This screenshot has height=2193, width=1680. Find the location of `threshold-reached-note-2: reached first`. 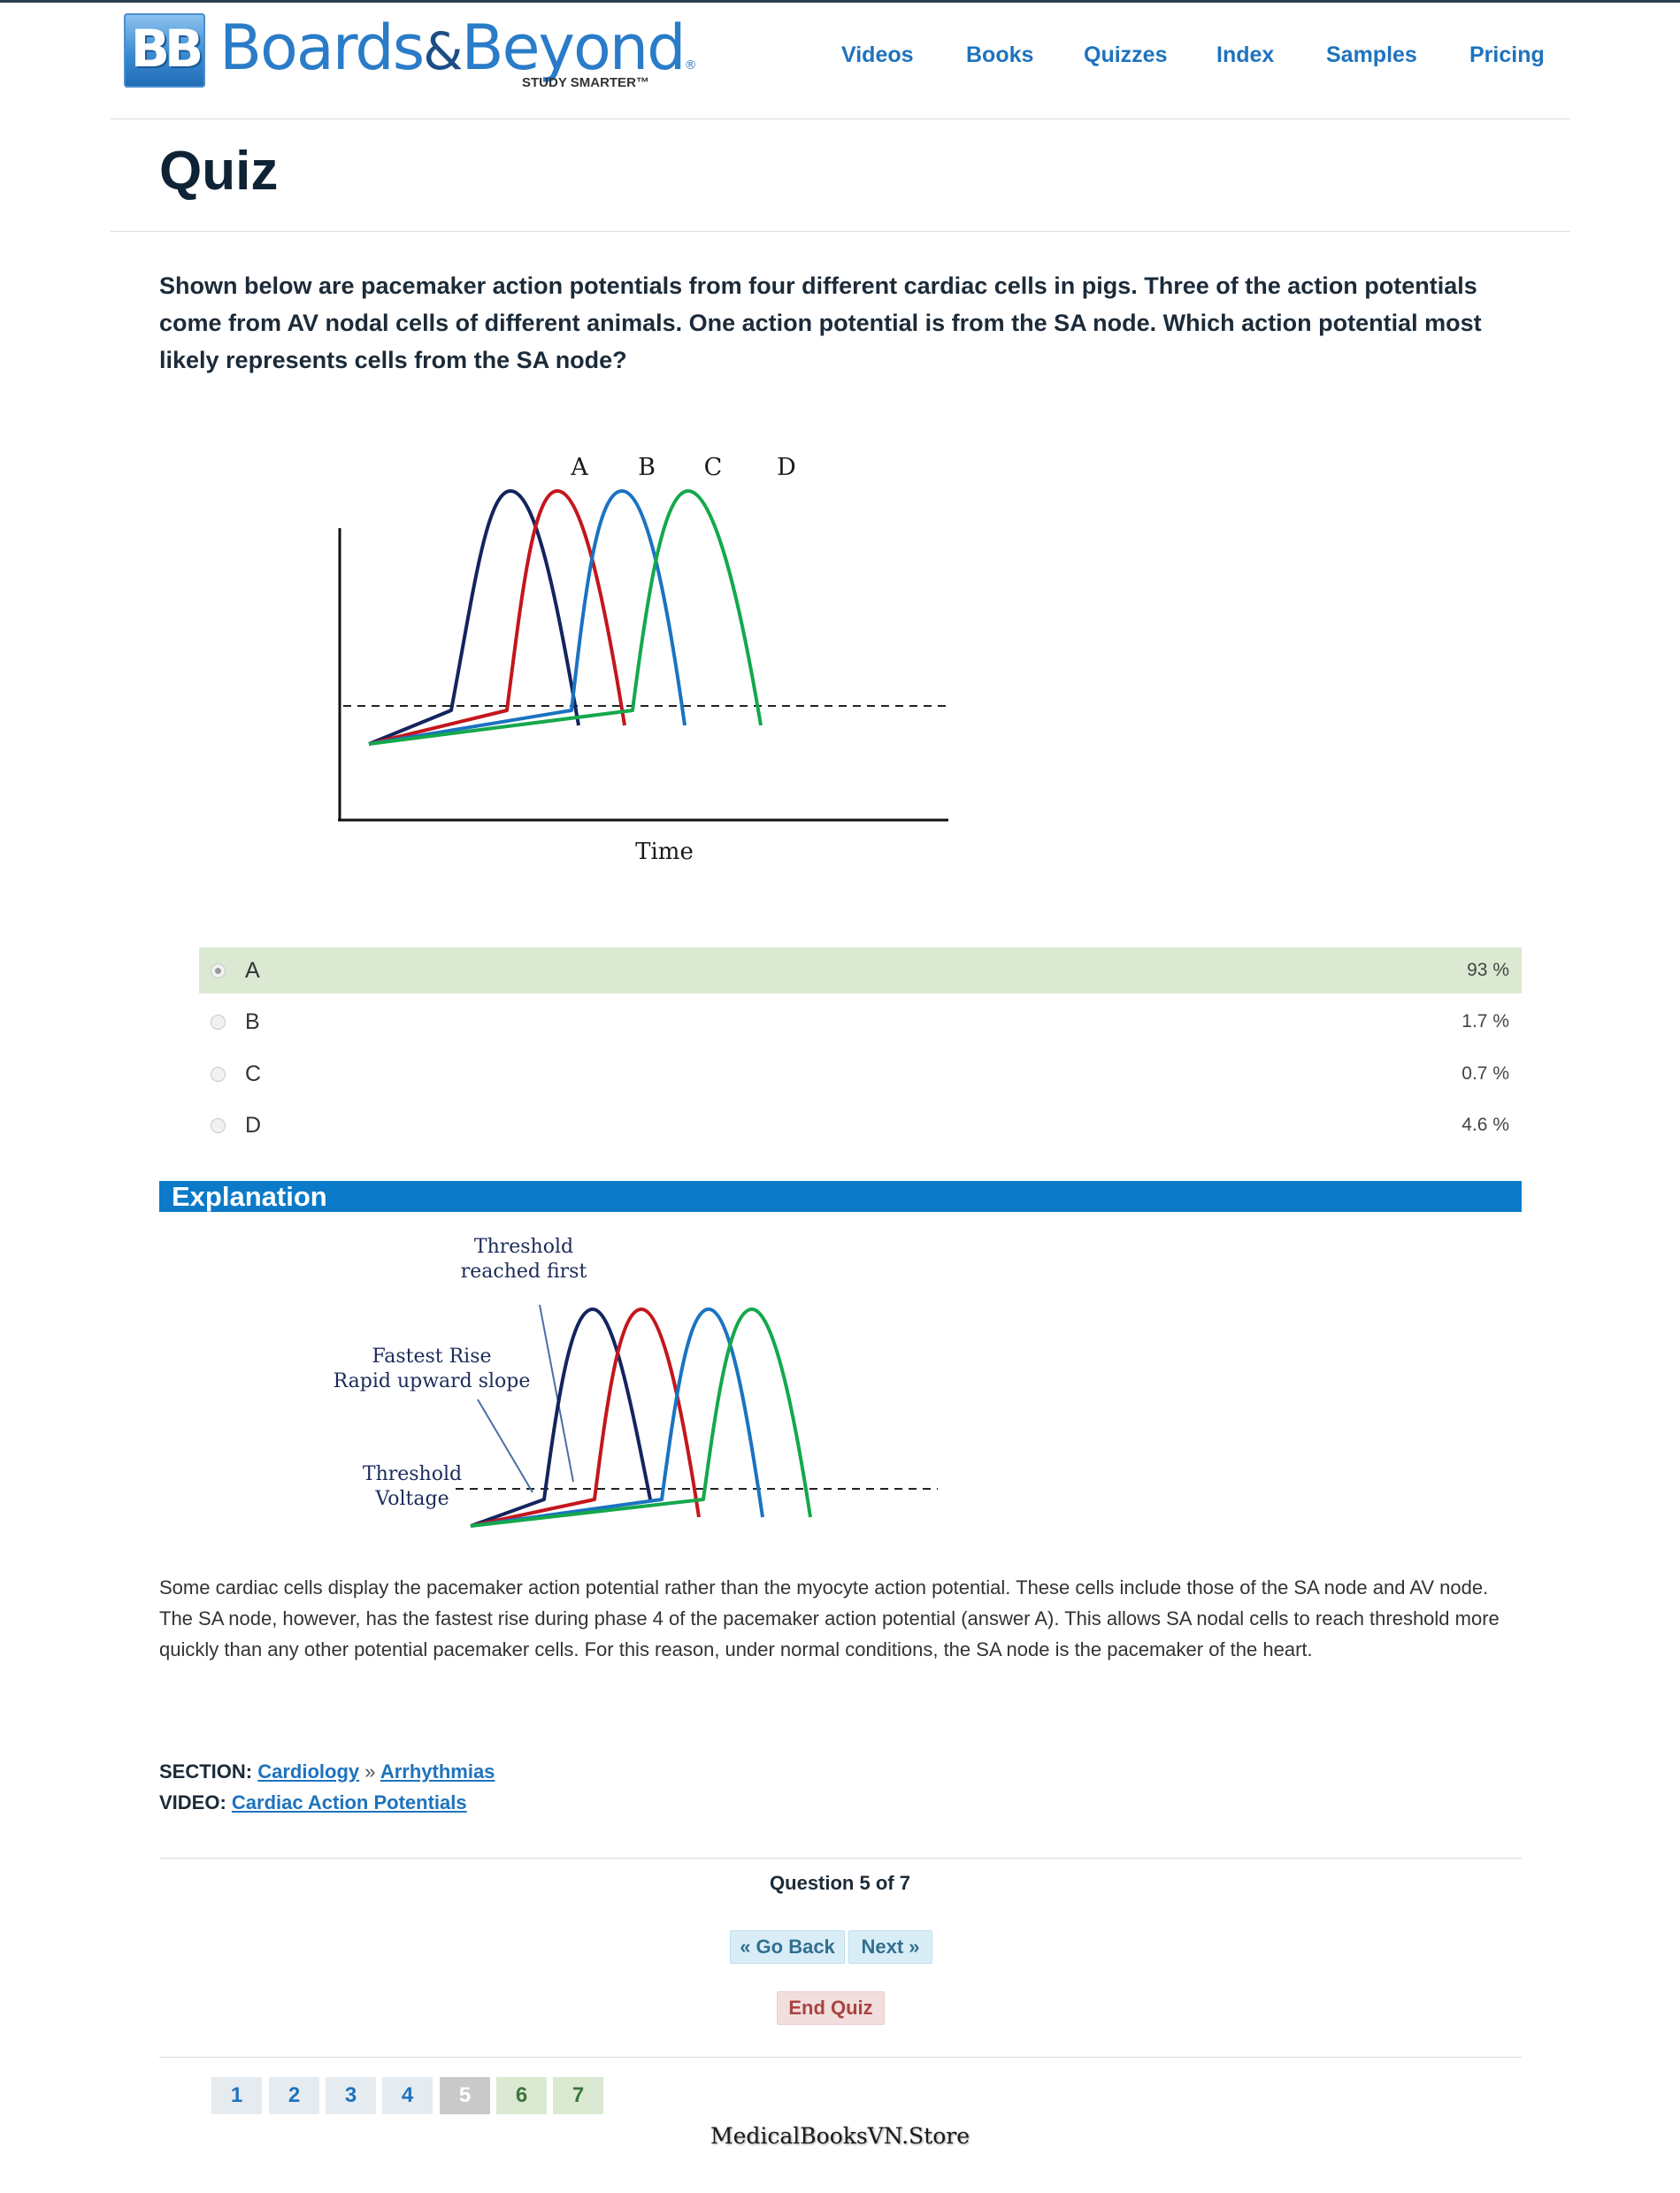

threshold-reached-note-2: reached first is located at coordinates (524, 1272).